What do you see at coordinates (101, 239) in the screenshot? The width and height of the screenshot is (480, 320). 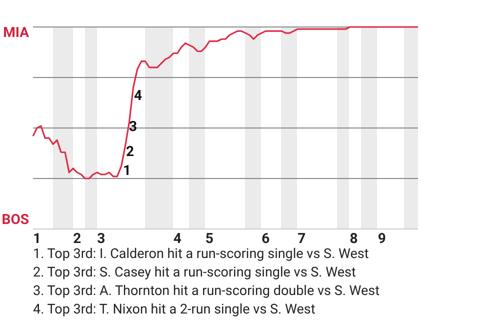 I see `x-tick-label: 3` at bounding box center [101, 239].